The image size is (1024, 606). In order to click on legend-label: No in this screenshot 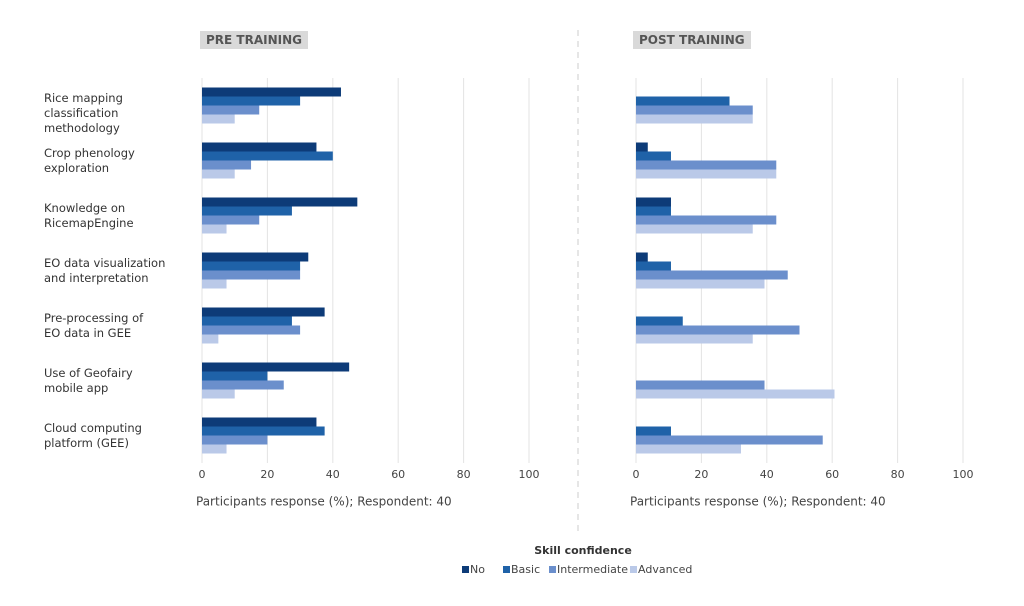, I will do `click(477, 569)`.